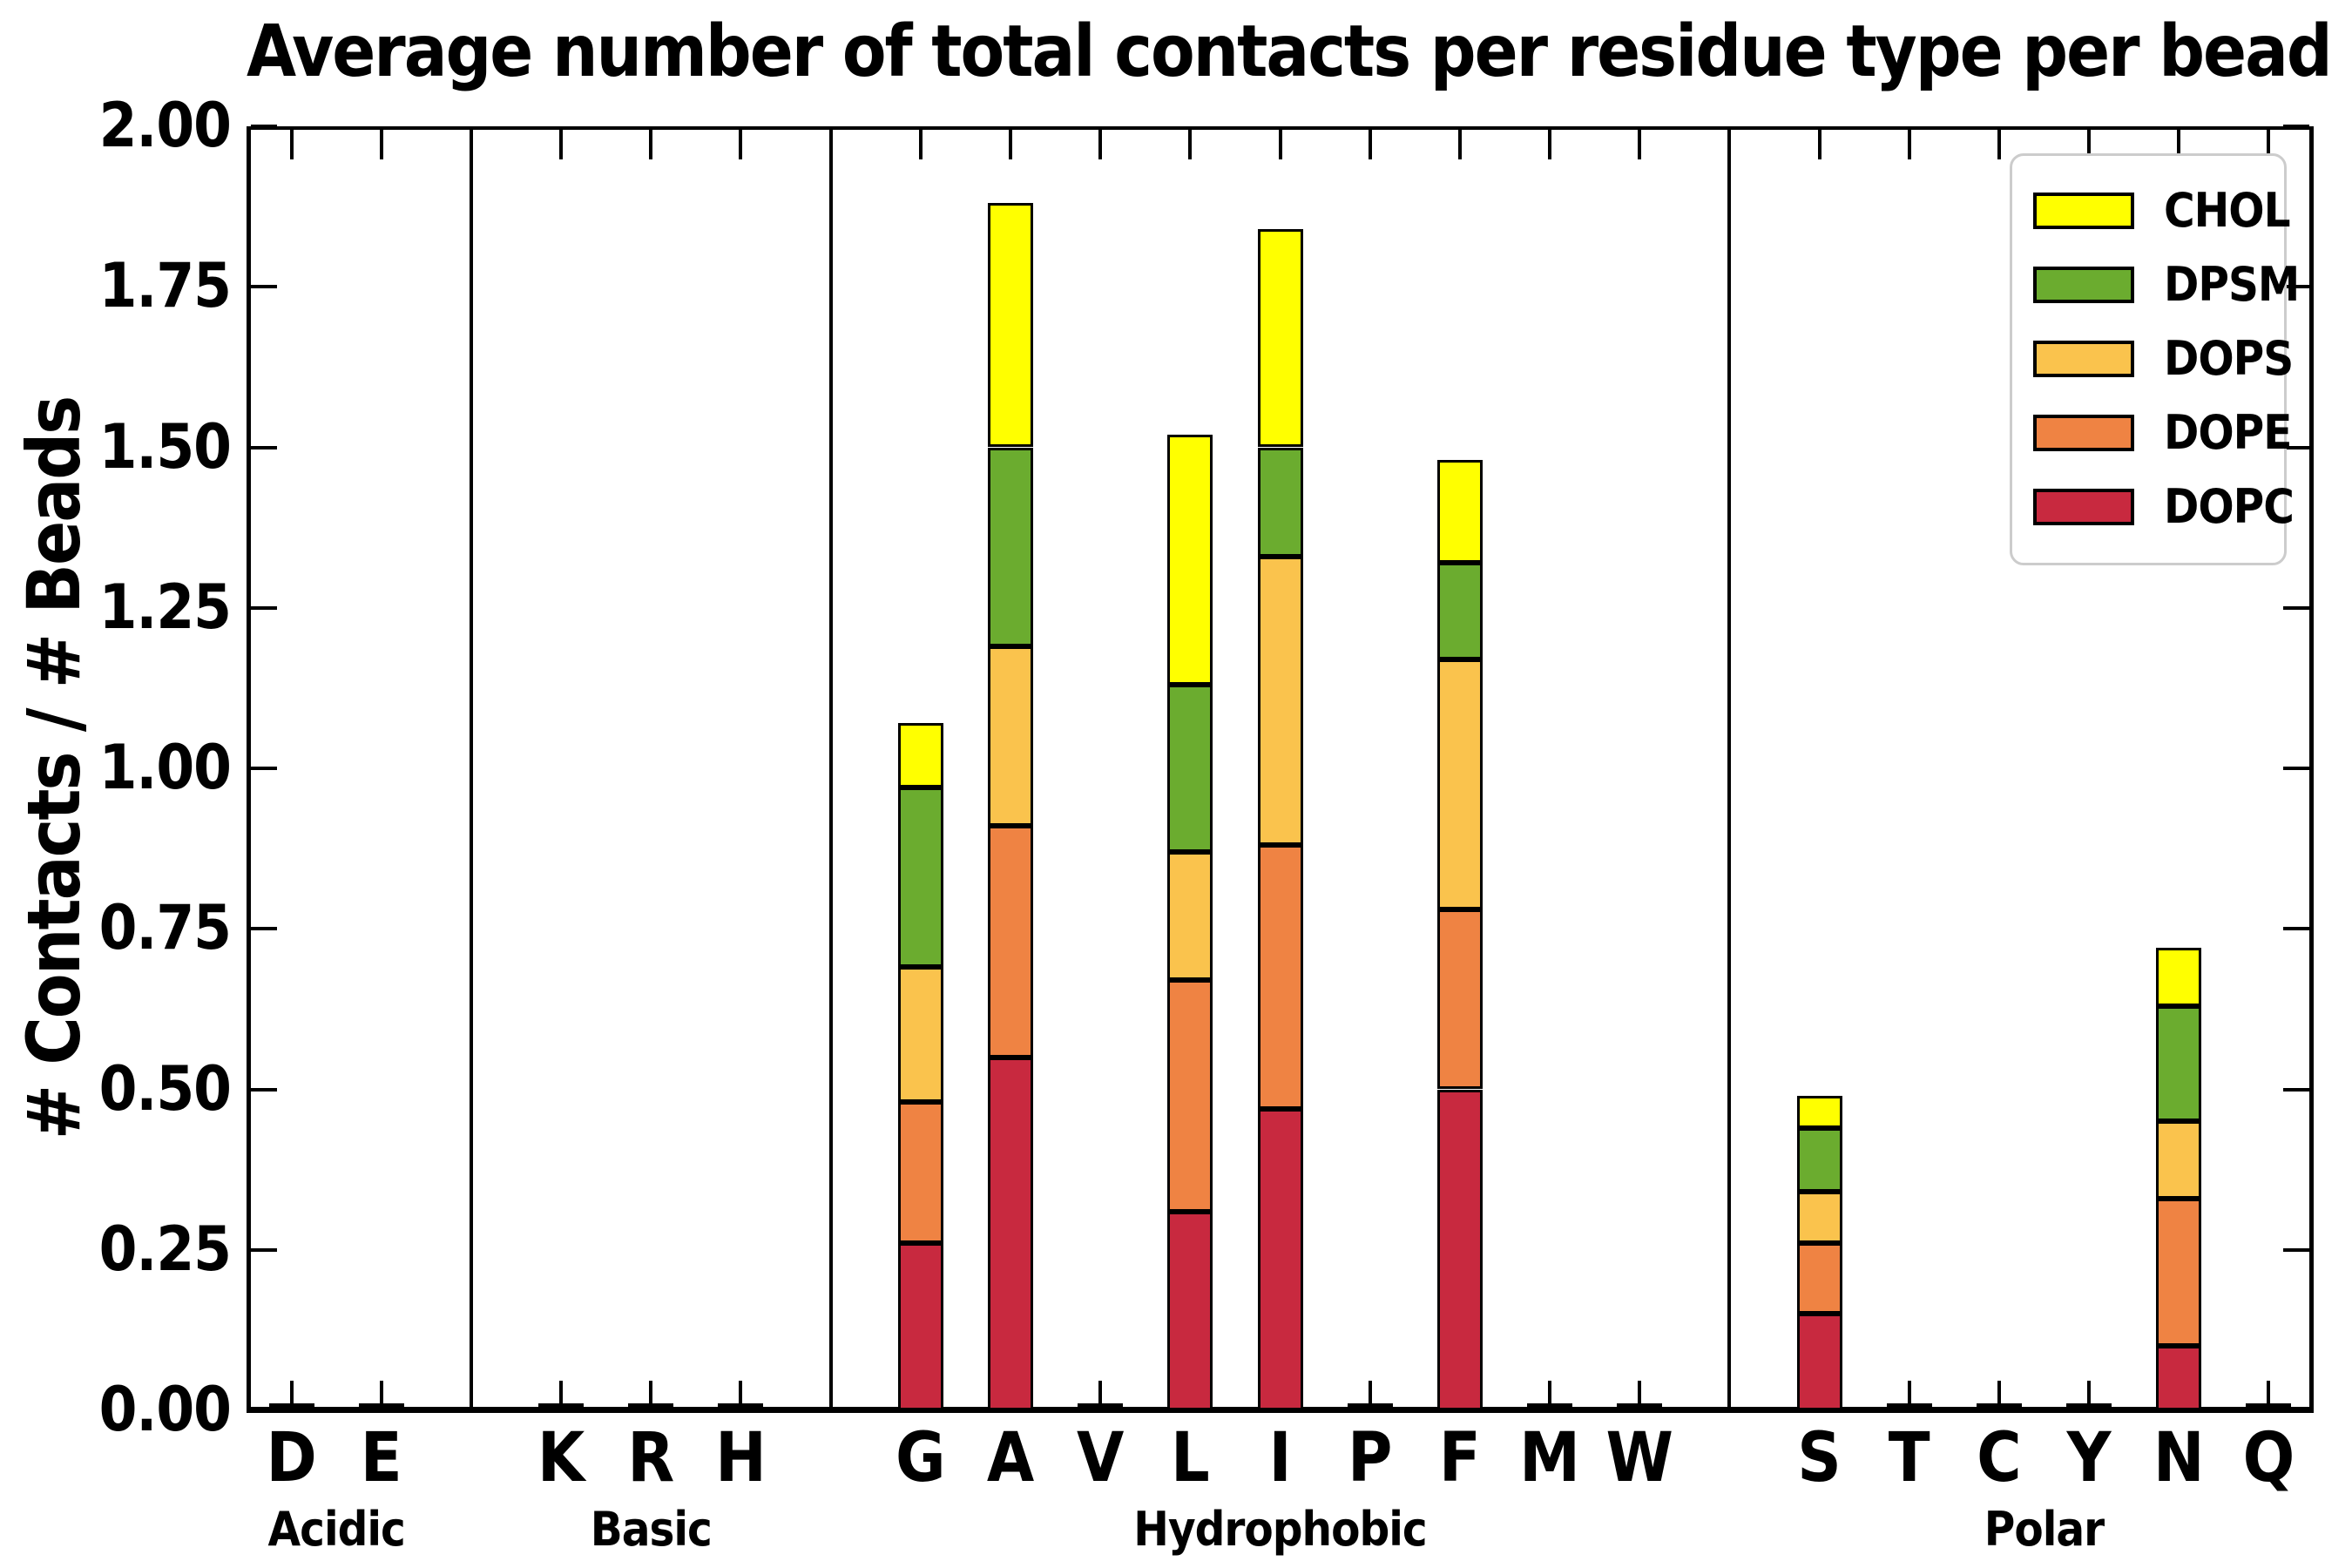 The width and height of the screenshot is (2352, 1568). Describe the element at coordinates (1370, 1458) in the screenshot. I see `x-tick-label-P: P` at that location.